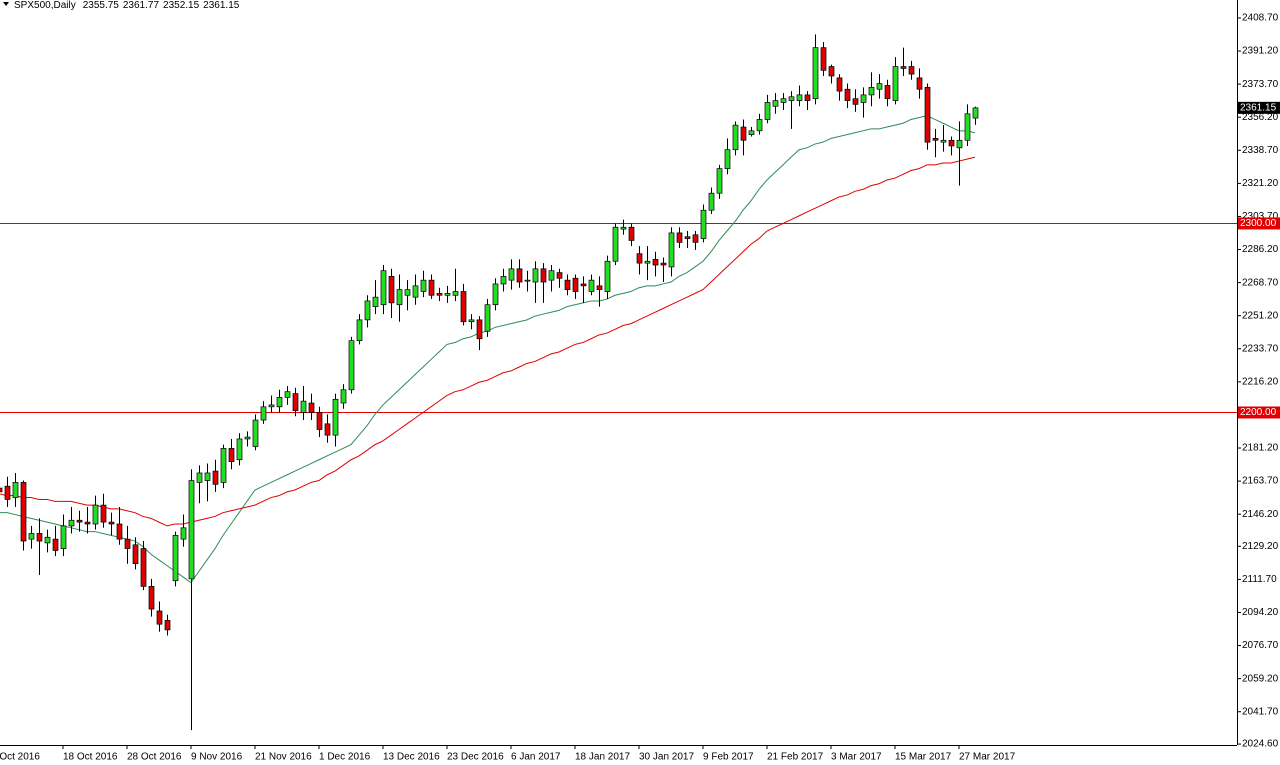  What do you see at coordinates (1260, 150) in the screenshot?
I see `y-tick-label: 2338.70` at bounding box center [1260, 150].